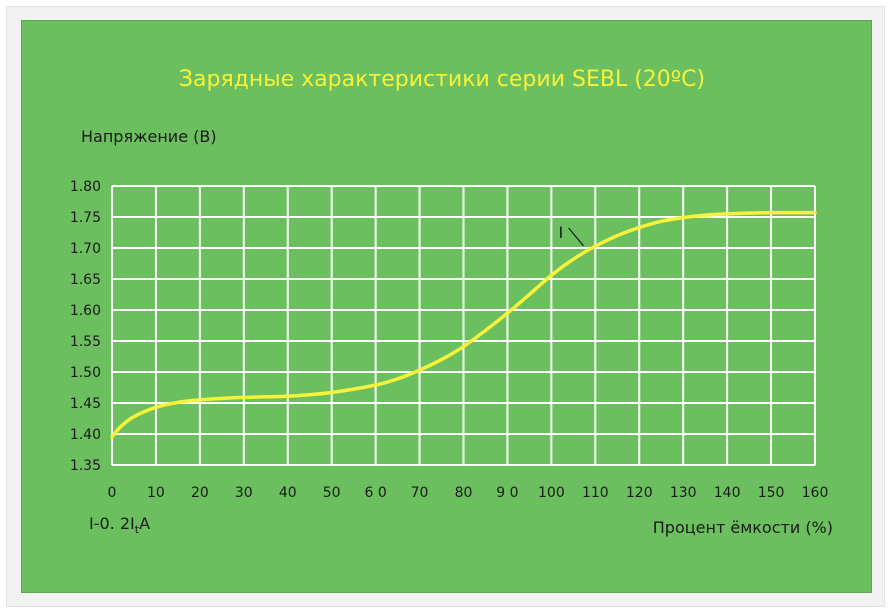  I want to click on x-tick-label: 9 0, so click(507, 493).